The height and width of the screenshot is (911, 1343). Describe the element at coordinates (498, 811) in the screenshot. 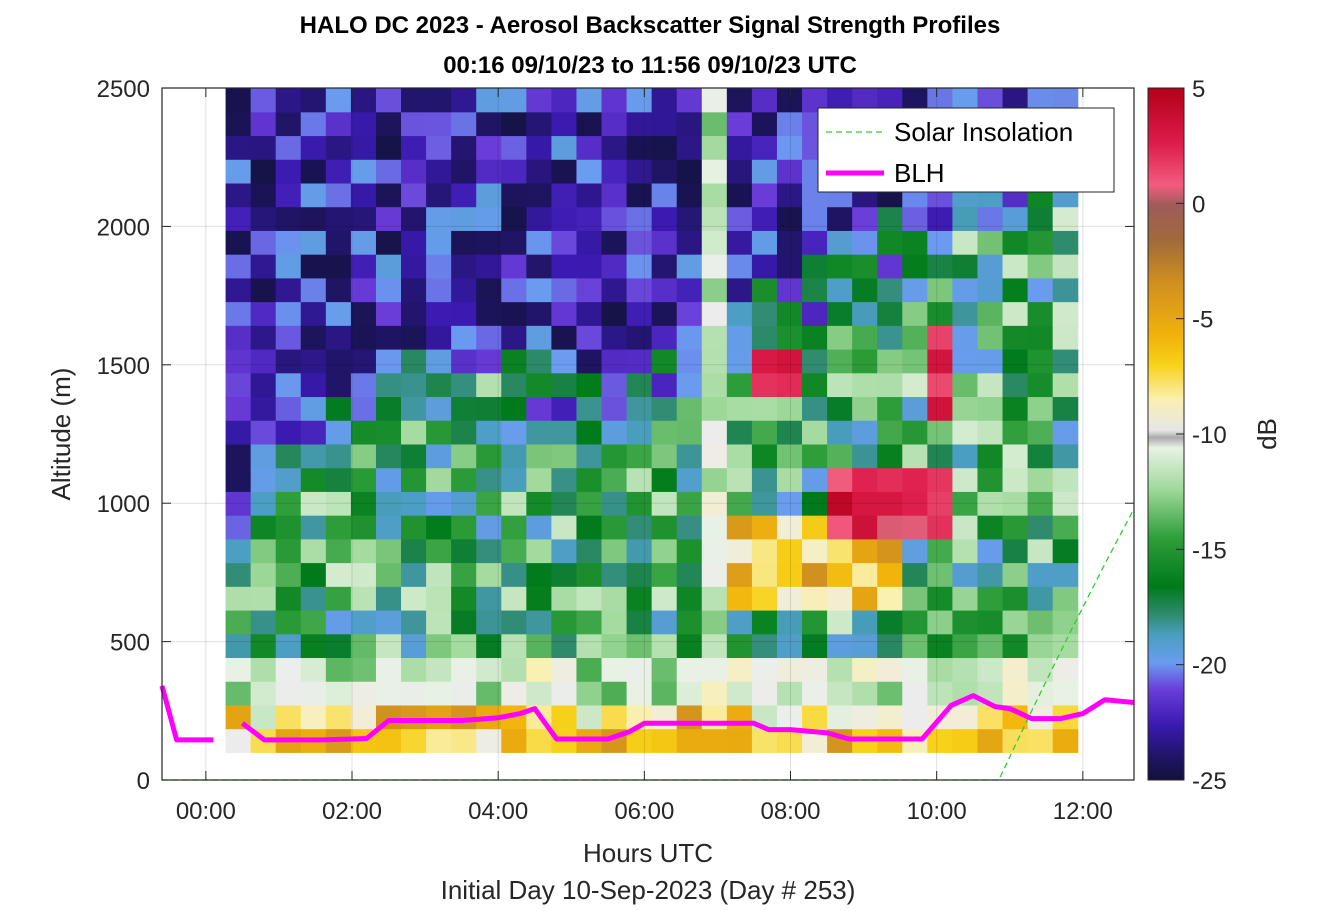

I see `x-tick-label: 04:00` at that location.